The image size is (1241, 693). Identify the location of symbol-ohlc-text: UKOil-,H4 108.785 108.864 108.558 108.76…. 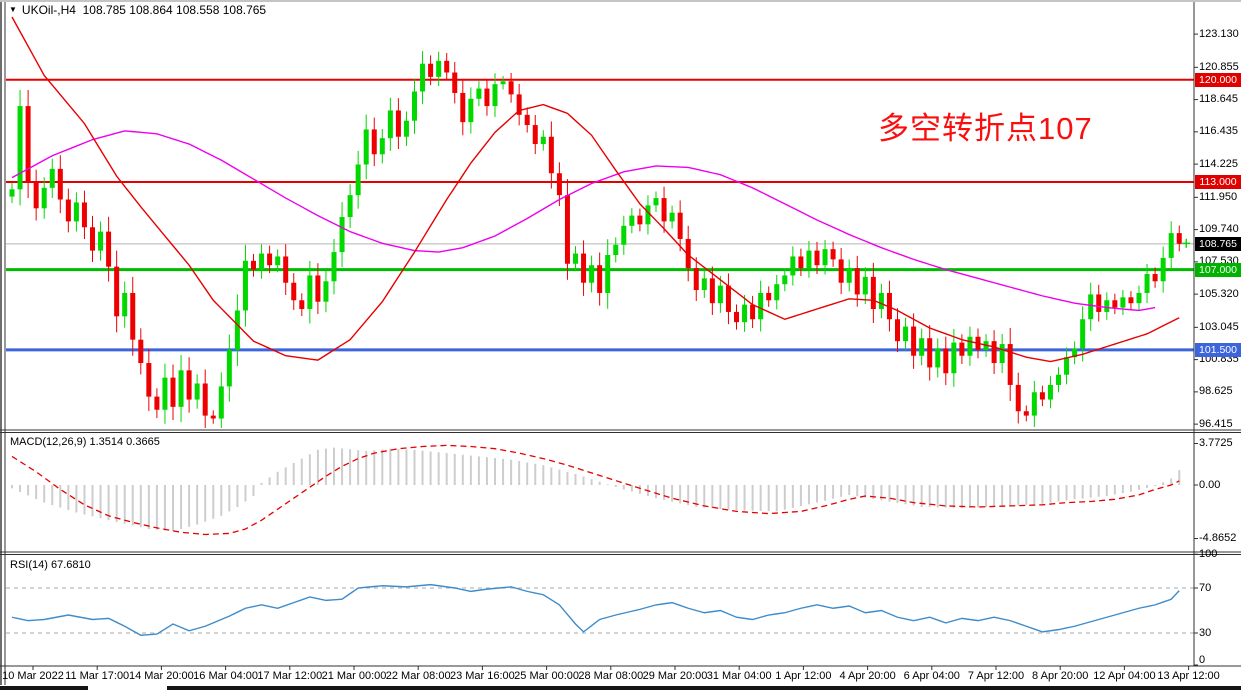
(144, 10).